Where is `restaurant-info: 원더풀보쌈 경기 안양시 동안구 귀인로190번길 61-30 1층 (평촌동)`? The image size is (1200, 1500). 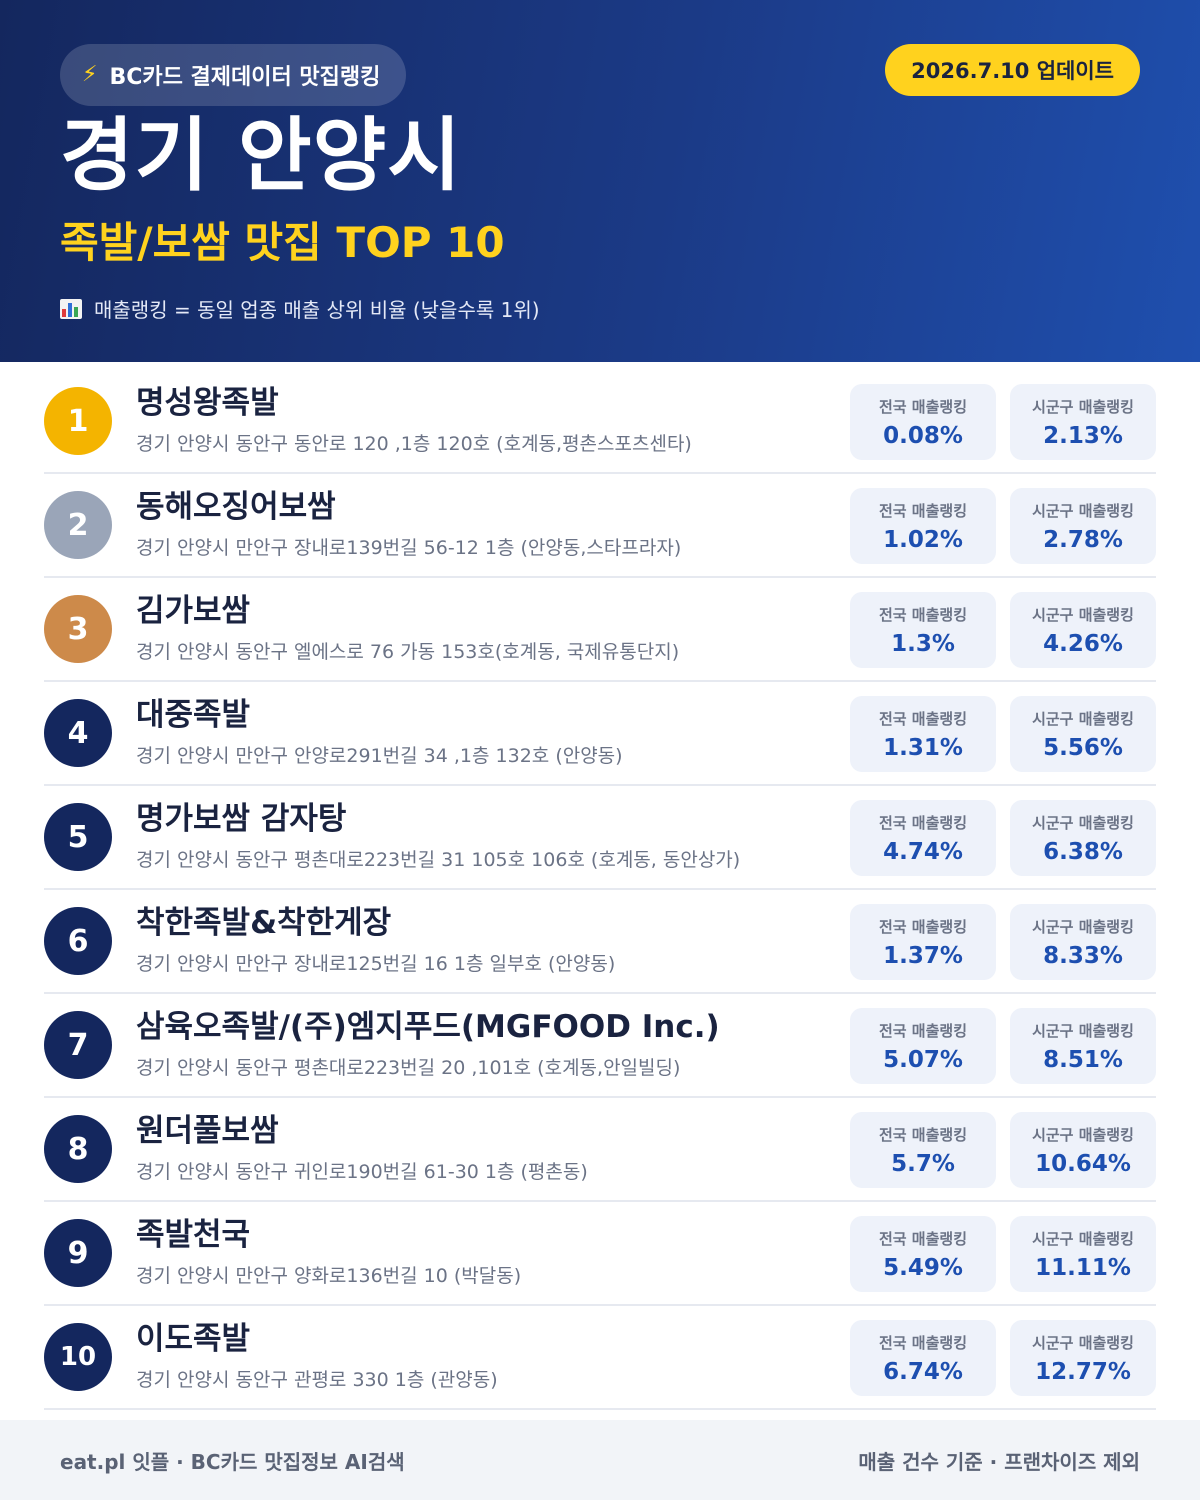 restaurant-info: 원더풀보쌈 경기 안양시 동안구 귀인로190번길 61-30 1층 (평촌동) is located at coordinates (486, 1148).